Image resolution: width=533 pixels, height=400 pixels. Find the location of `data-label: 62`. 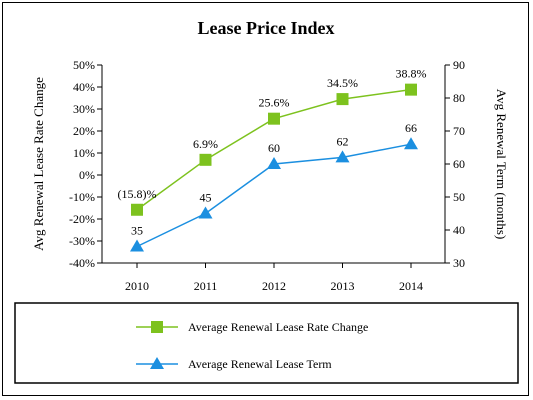

data-label: 62 is located at coordinates (343, 141).